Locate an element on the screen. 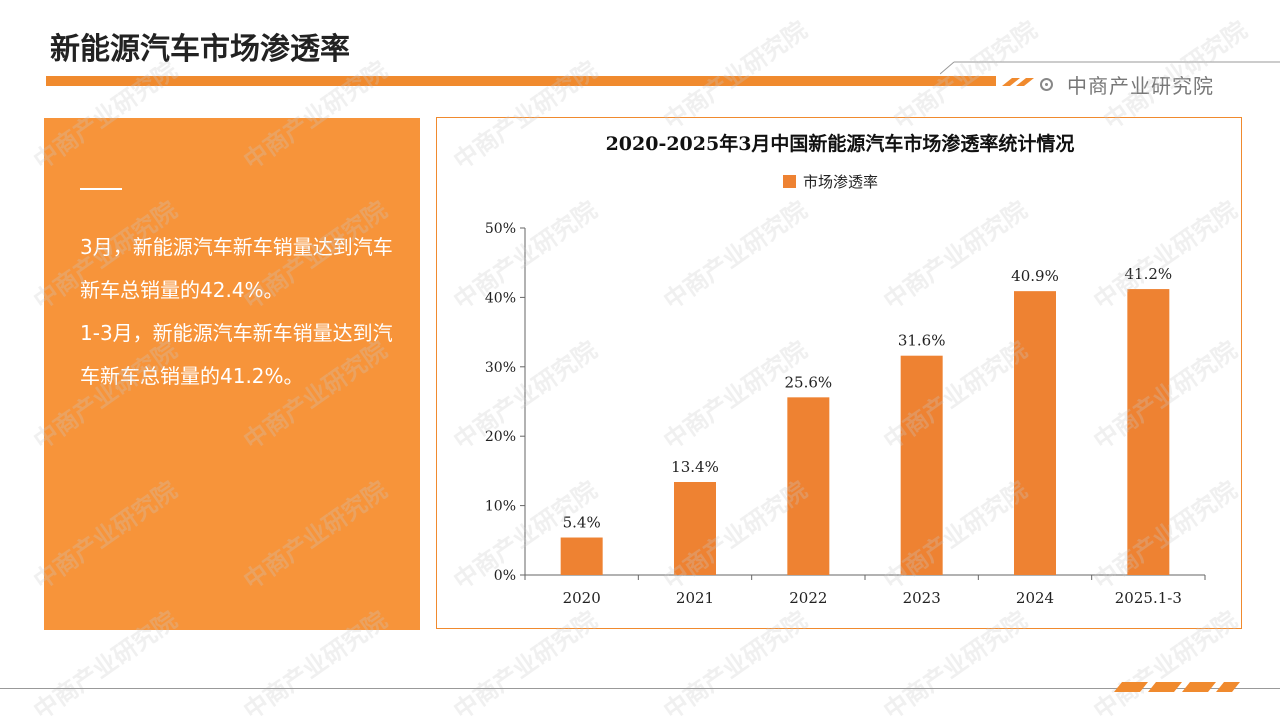 This screenshot has width=1280, height=726. legend-label: 市场渗透率 is located at coordinates (840, 182).